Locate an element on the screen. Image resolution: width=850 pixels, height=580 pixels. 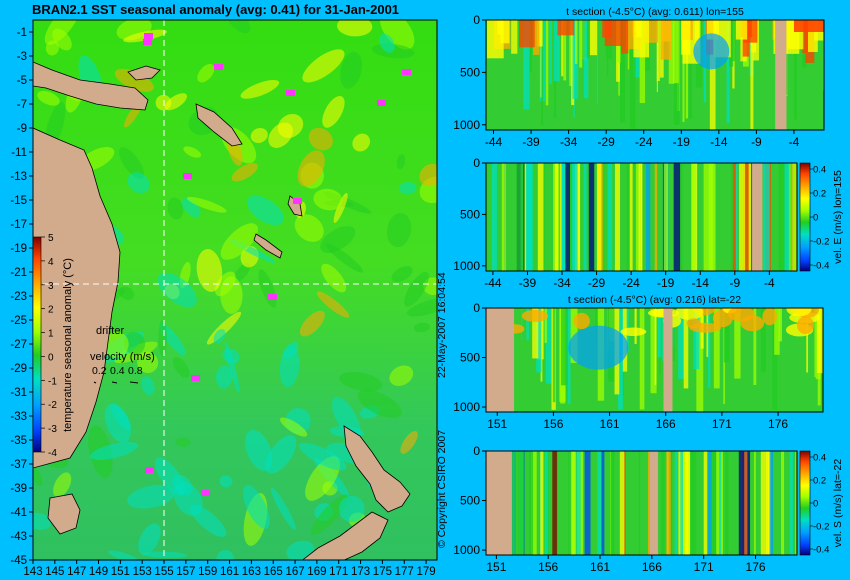
map-y-tick-label: -11 is located at coordinates (19, 153).